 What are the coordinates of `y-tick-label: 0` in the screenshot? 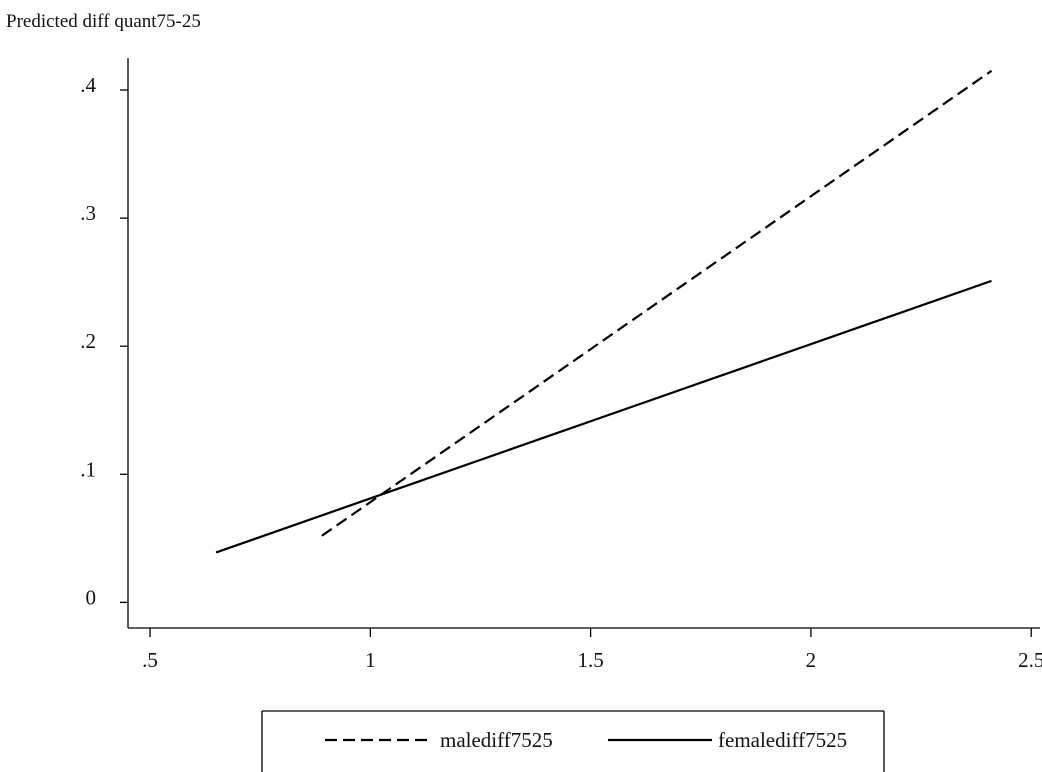 It's located at (91, 597).